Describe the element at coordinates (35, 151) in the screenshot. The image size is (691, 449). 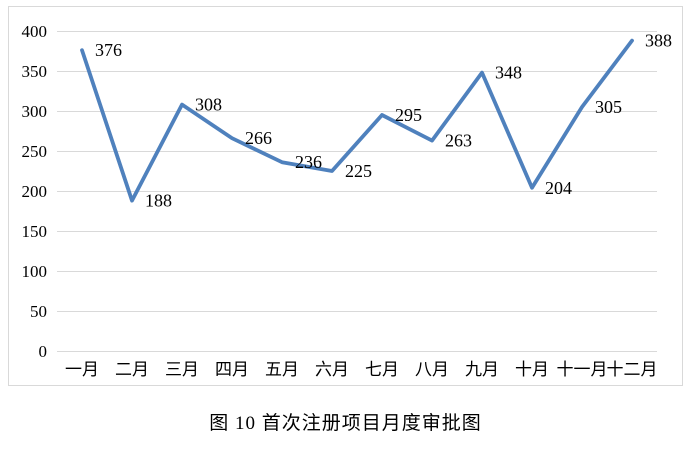
I see `y-axis-tick-label: 250` at that location.